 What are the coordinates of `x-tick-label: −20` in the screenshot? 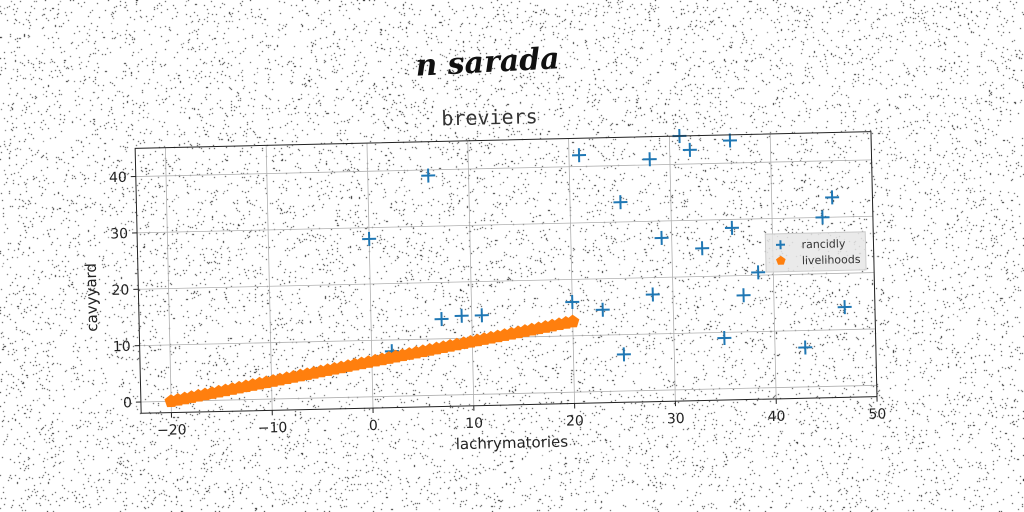 It's located at (172, 430).